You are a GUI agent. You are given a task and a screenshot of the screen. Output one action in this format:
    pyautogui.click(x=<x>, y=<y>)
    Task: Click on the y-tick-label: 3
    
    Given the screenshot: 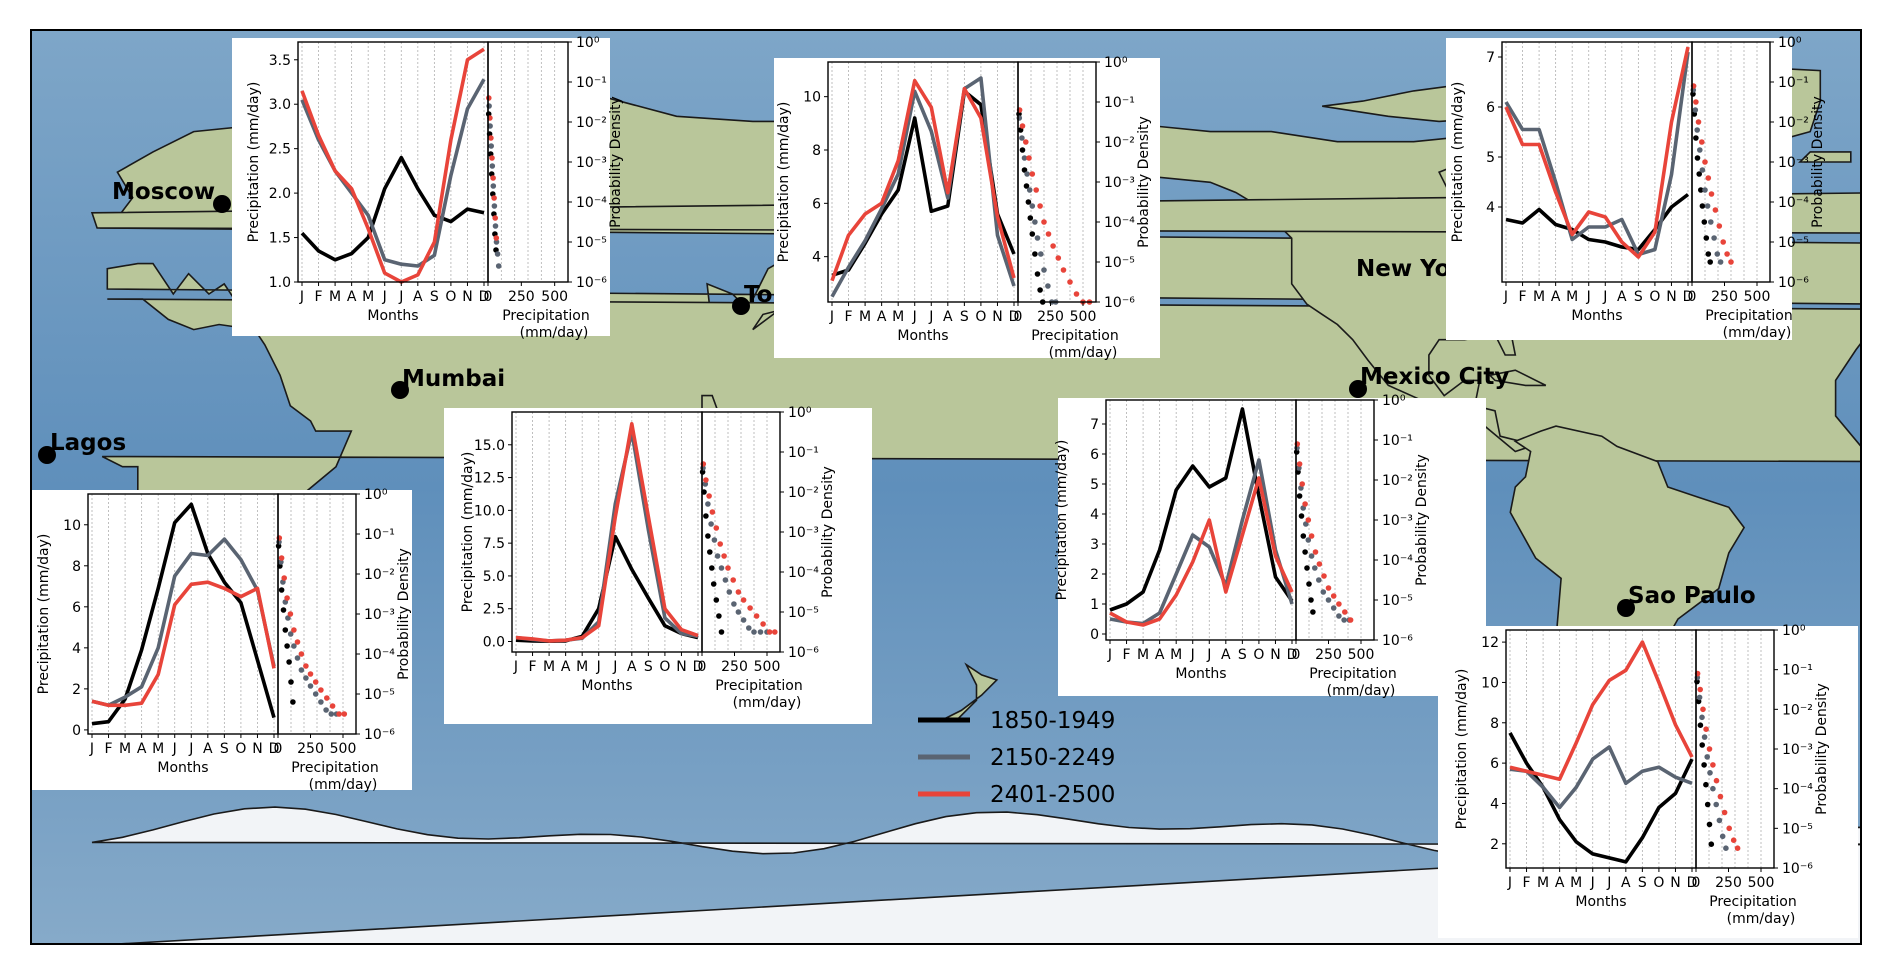 What is the action you would take?
    pyautogui.click(x=1094, y=545)
    